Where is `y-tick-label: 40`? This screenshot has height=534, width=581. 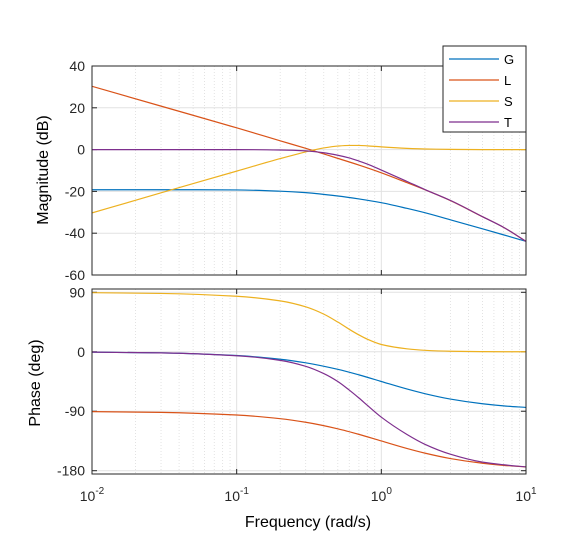 y-tick-label: 40 is located at coordinates (77, 66).